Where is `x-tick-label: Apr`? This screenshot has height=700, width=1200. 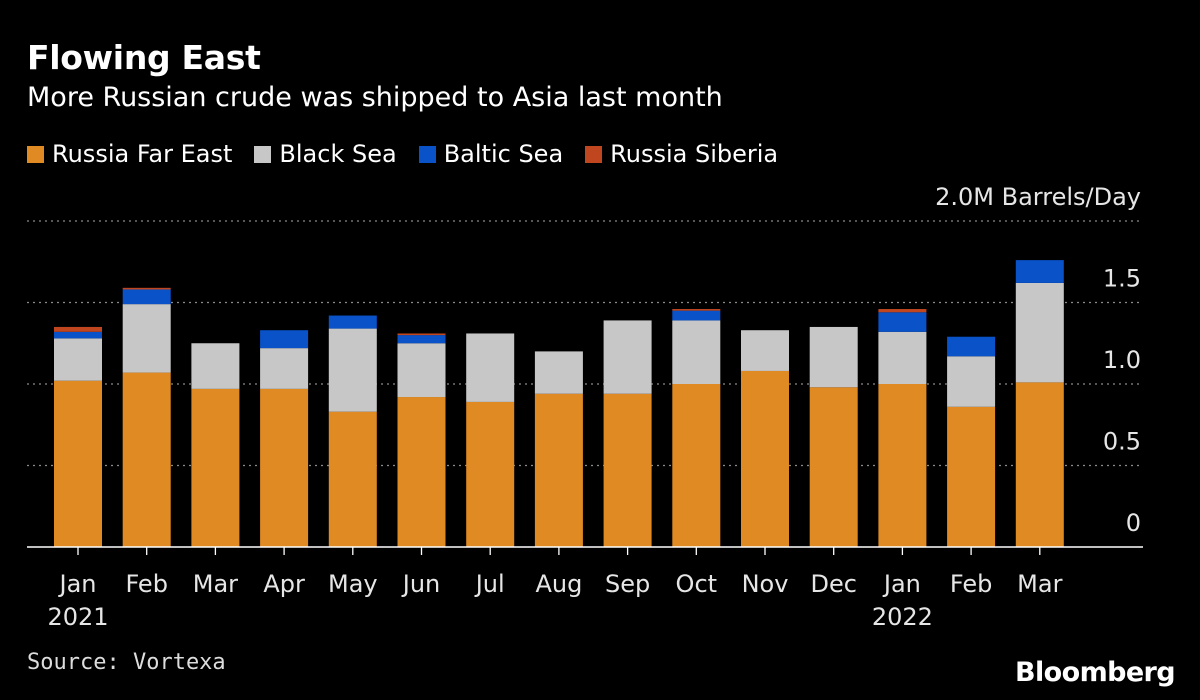 x-tick-label: Apr is located at coordinates (284, 584).